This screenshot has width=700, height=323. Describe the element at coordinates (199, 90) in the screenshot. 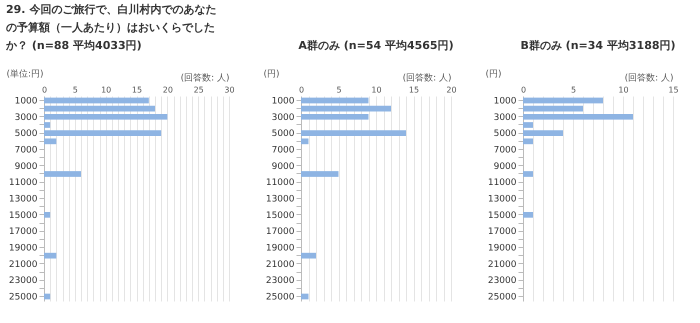

I see `x-tick-label: 25` at that location.